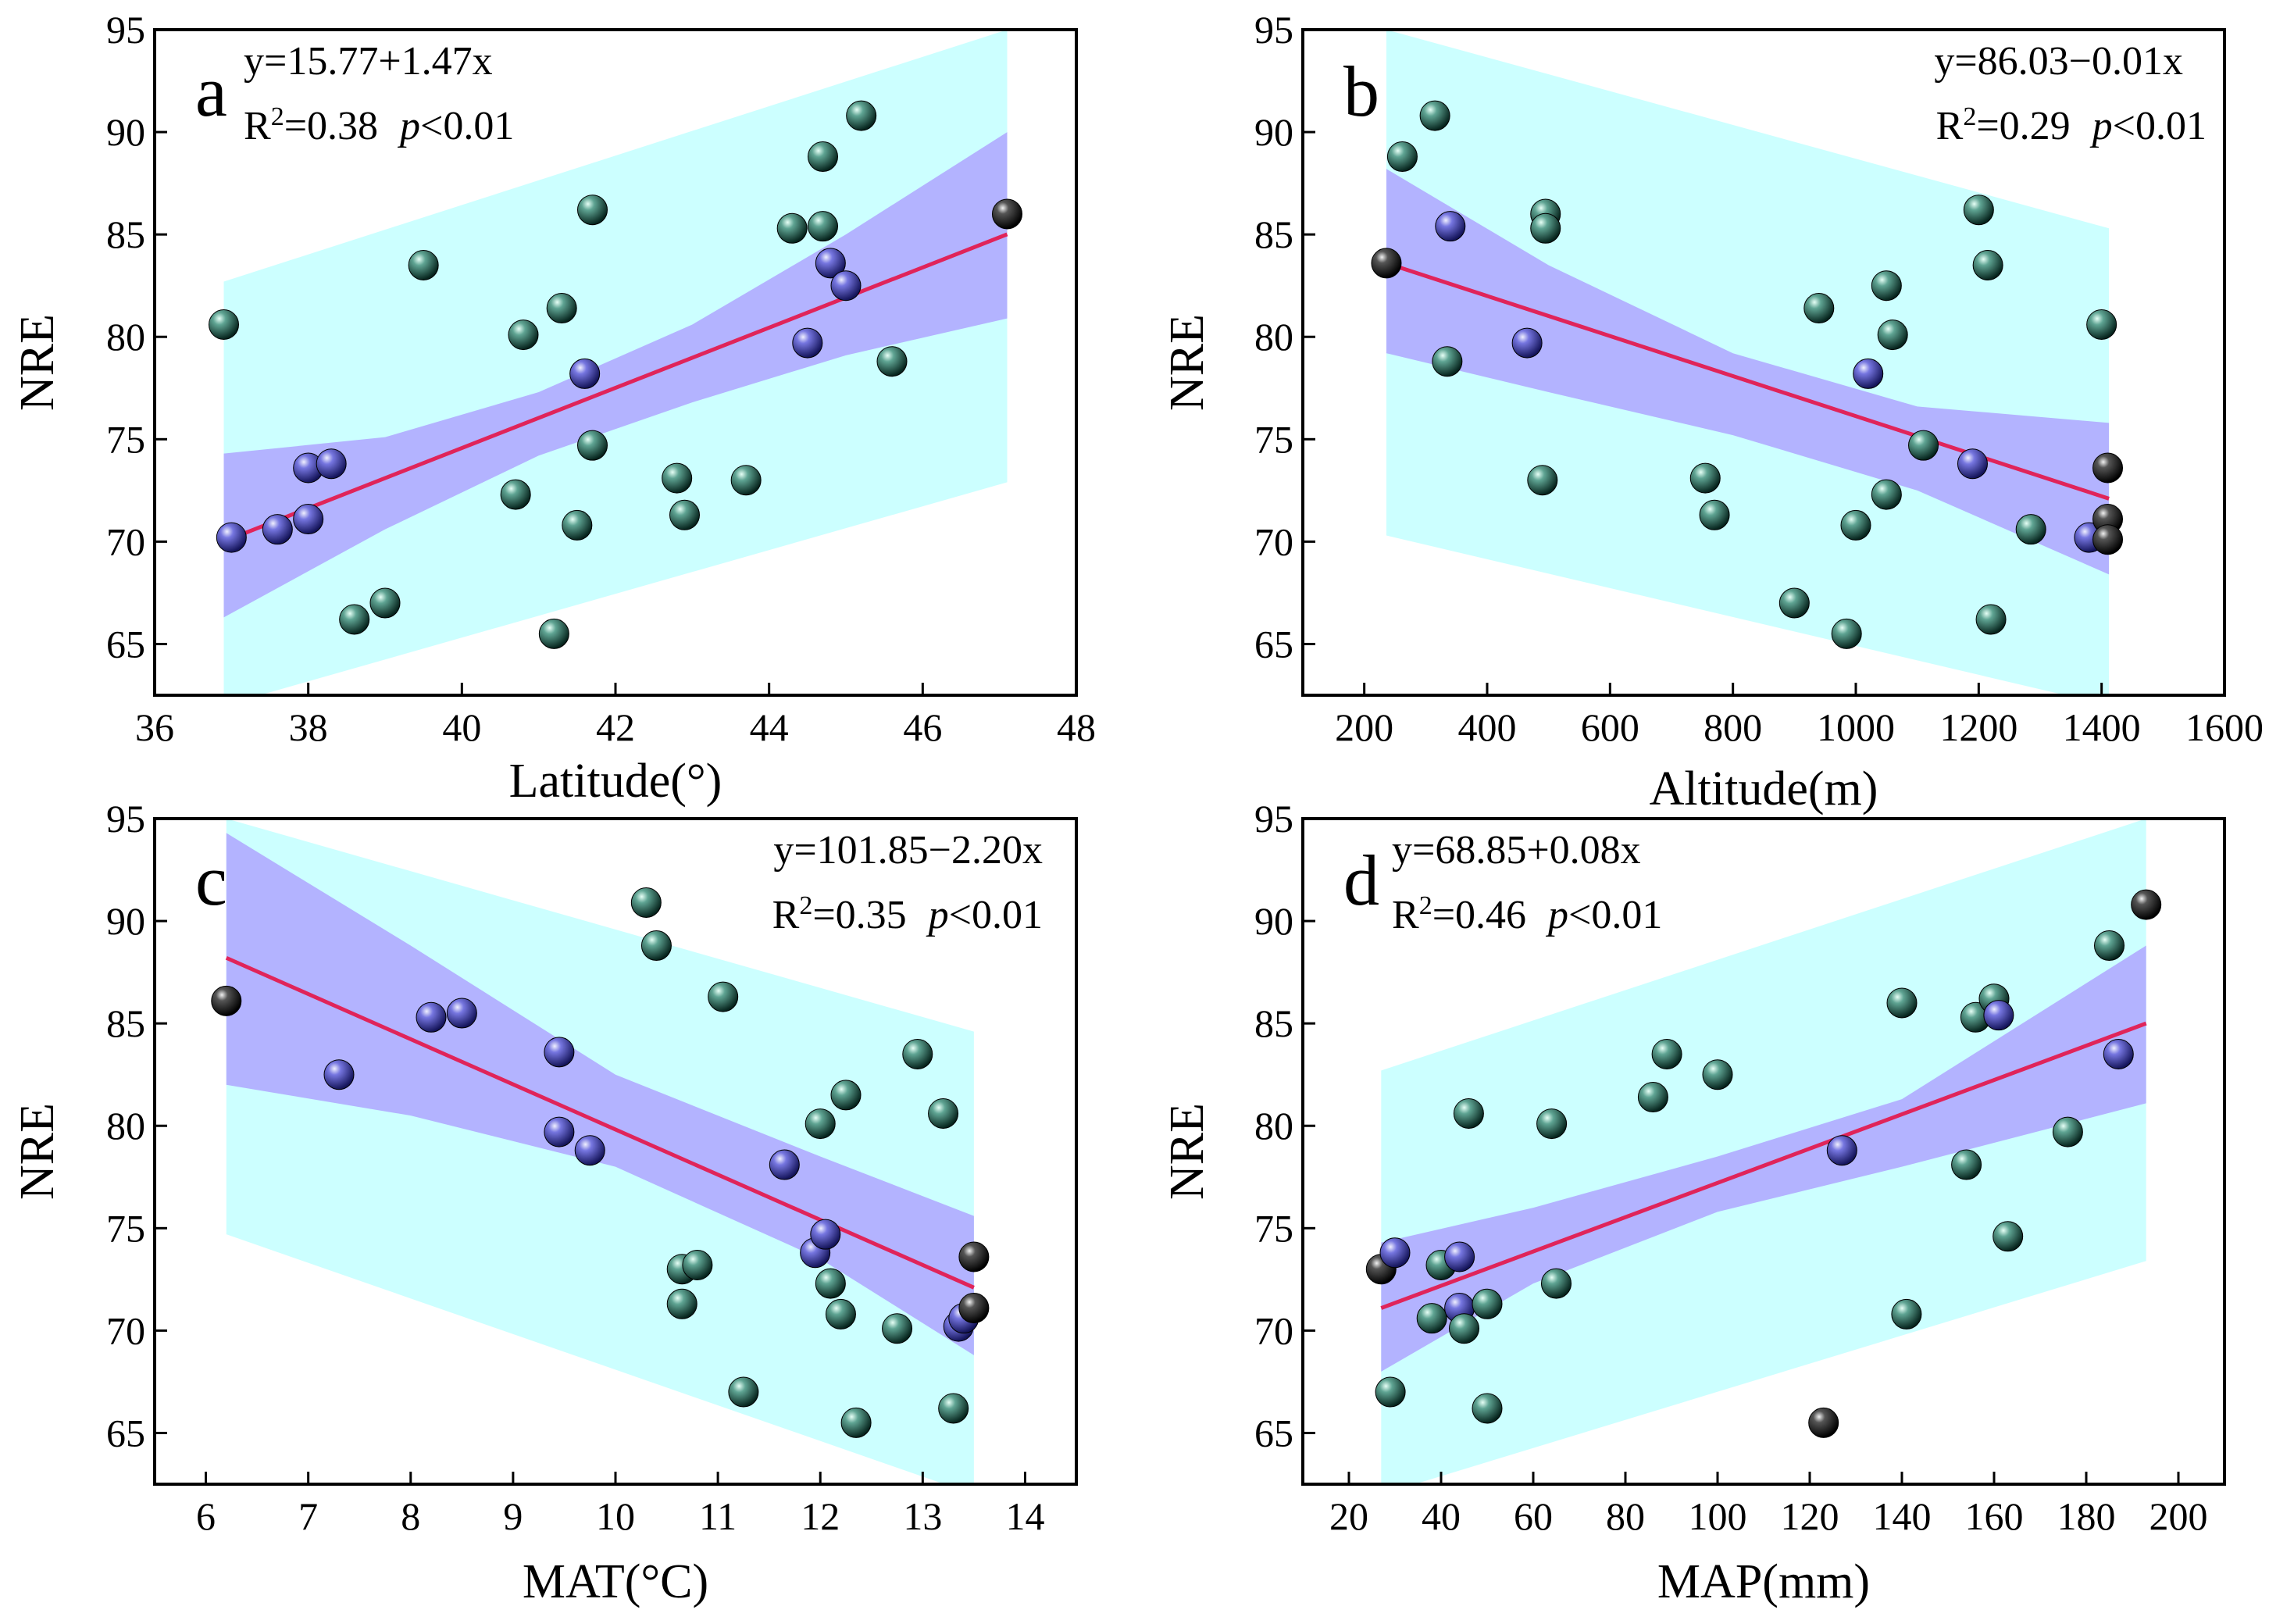 The image size is (2269, 1624). What do you see at coordinates (368, 61) in the screenshot?
I see `panel-a-equation: y=15.77+1.47x` at bounding box center [368, 61].